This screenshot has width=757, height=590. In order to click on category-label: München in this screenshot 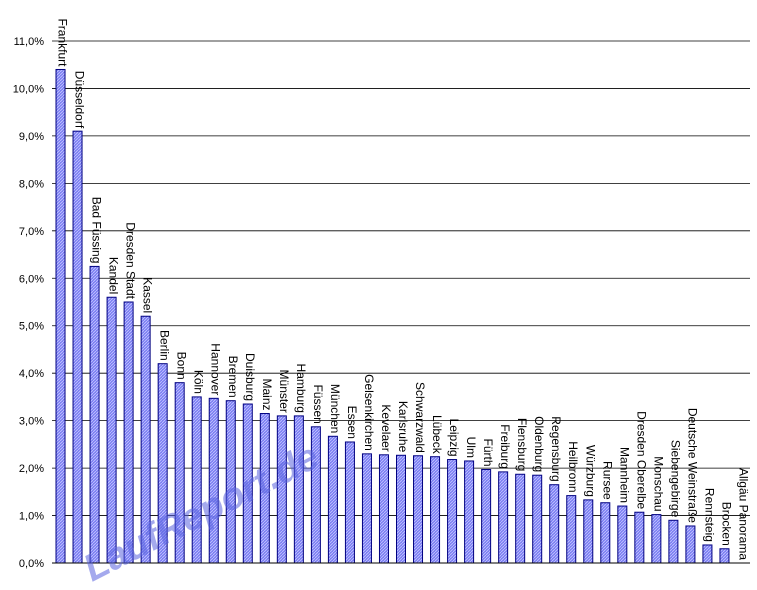, I will do `click(335, 408)`.